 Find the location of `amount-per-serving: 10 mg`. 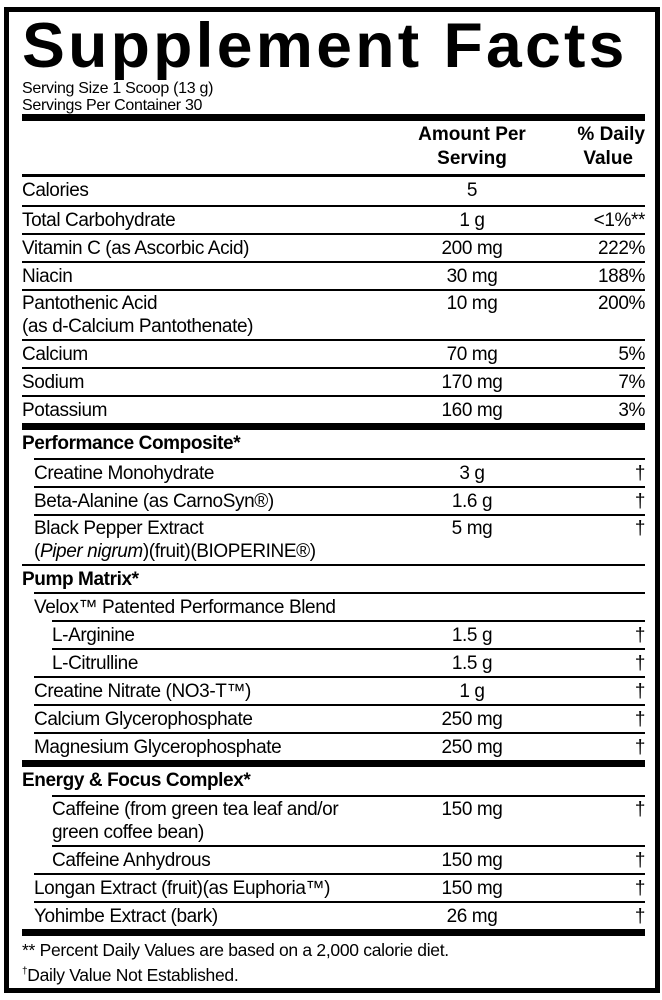

amount-per-serving: 10 mg is located at coordinates (472, 303).